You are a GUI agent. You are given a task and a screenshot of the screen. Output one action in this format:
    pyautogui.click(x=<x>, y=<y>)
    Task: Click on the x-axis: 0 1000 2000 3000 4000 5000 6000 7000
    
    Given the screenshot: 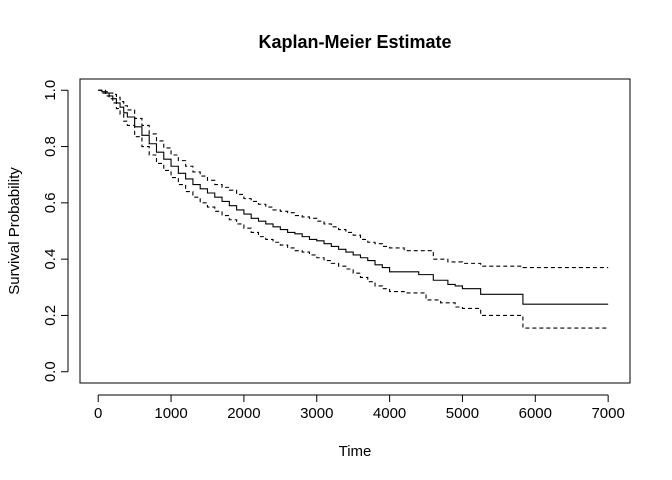 What is the action you would take?
    pyautogui.click(x=359, y=408)
    